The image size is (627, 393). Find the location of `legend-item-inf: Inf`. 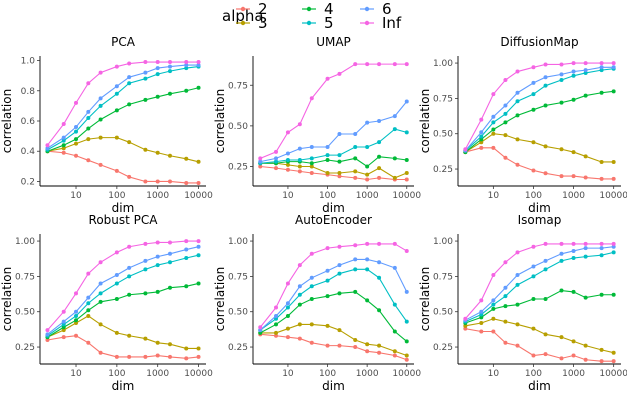

legend-item-inf: Inf is located at coordinates (381, 23).